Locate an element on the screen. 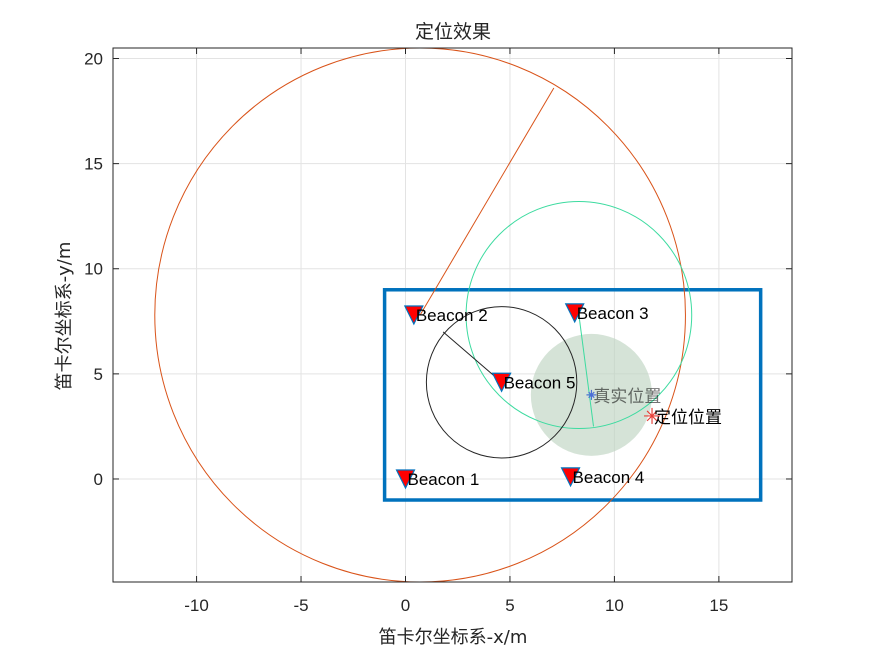 The image size is (875, 656). boundary-layer is located at coordinates (572, 395).